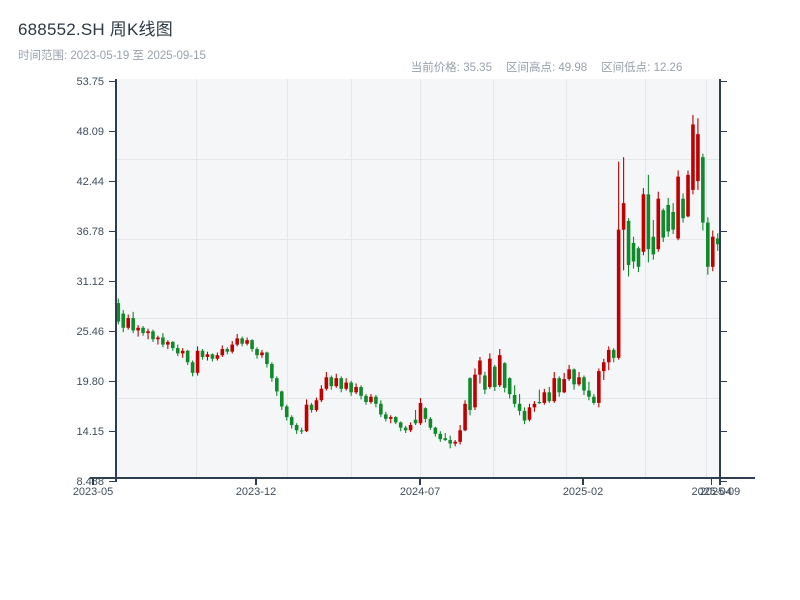  Describe the element at coordinates (641, 68) in the screenshot. I see `range-low-stat: 区间低点: 12.26` at that location.